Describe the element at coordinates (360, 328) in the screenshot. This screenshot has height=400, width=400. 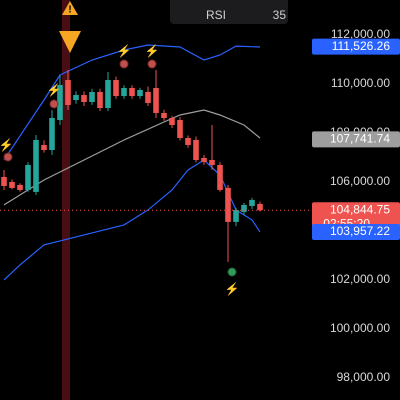
I see `y-tick-label: 100,000.00` at that location.